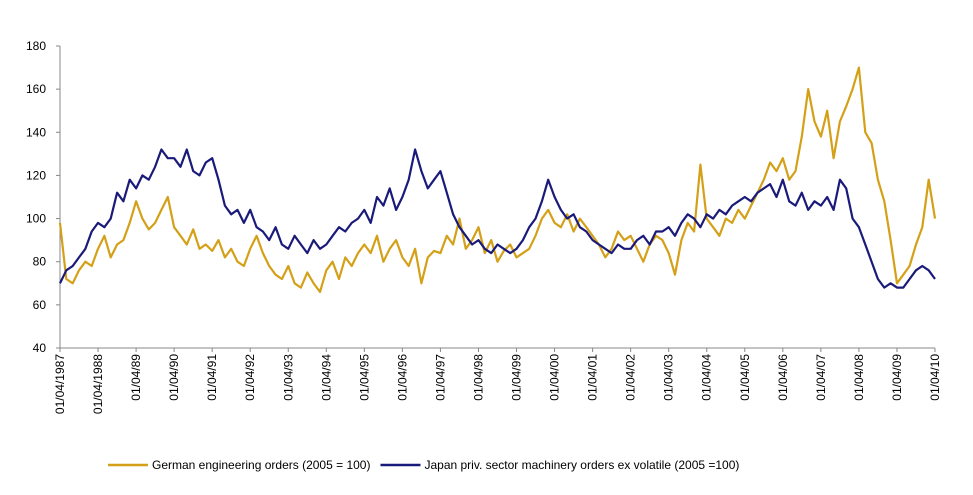 The image size is (973, 495). What do you see at coordinates (440, 377) in the screenshot?
I see `x-tick-label: 01/04/97` at bounding box center [440, 377].